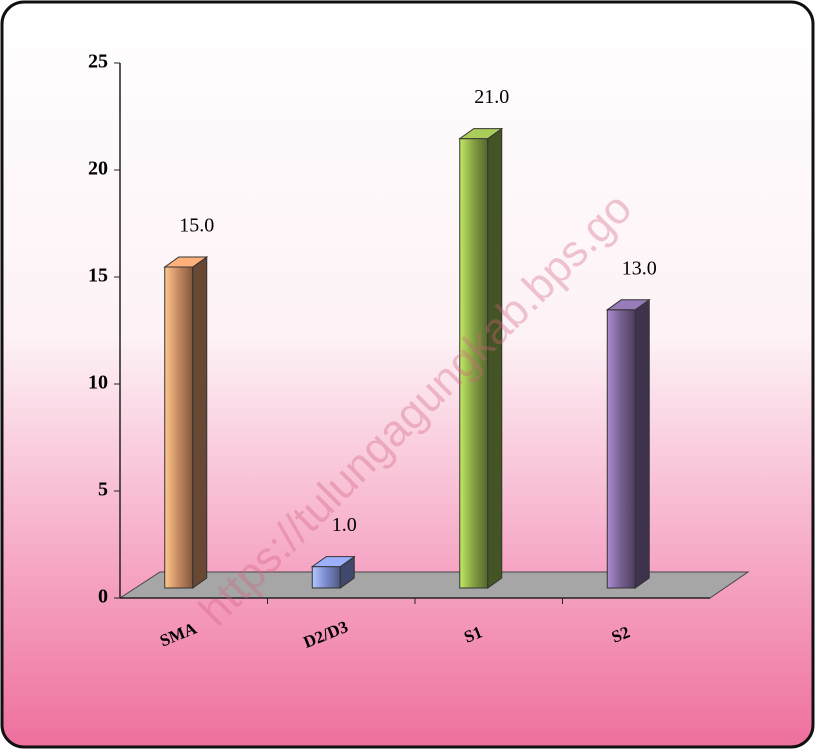 This screenshot has width=817, height=751. Describe the element at coordinates (491, 97) in the screenshot. I see `value-label: 21.0` at that location.